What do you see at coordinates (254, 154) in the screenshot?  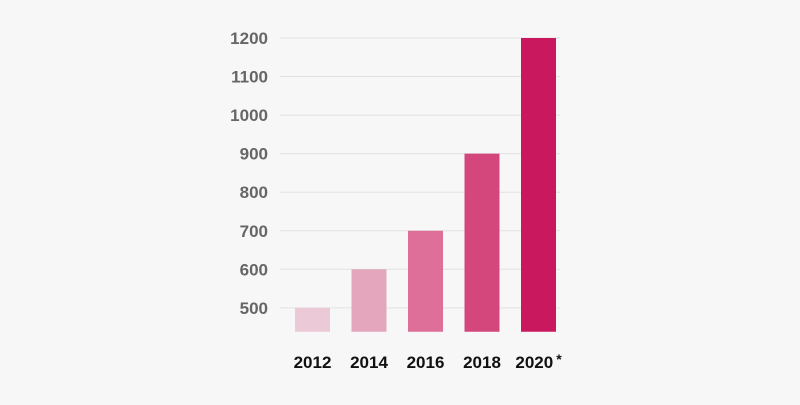 I see `y-tick-label: 900` at bounding box center [254, 154].